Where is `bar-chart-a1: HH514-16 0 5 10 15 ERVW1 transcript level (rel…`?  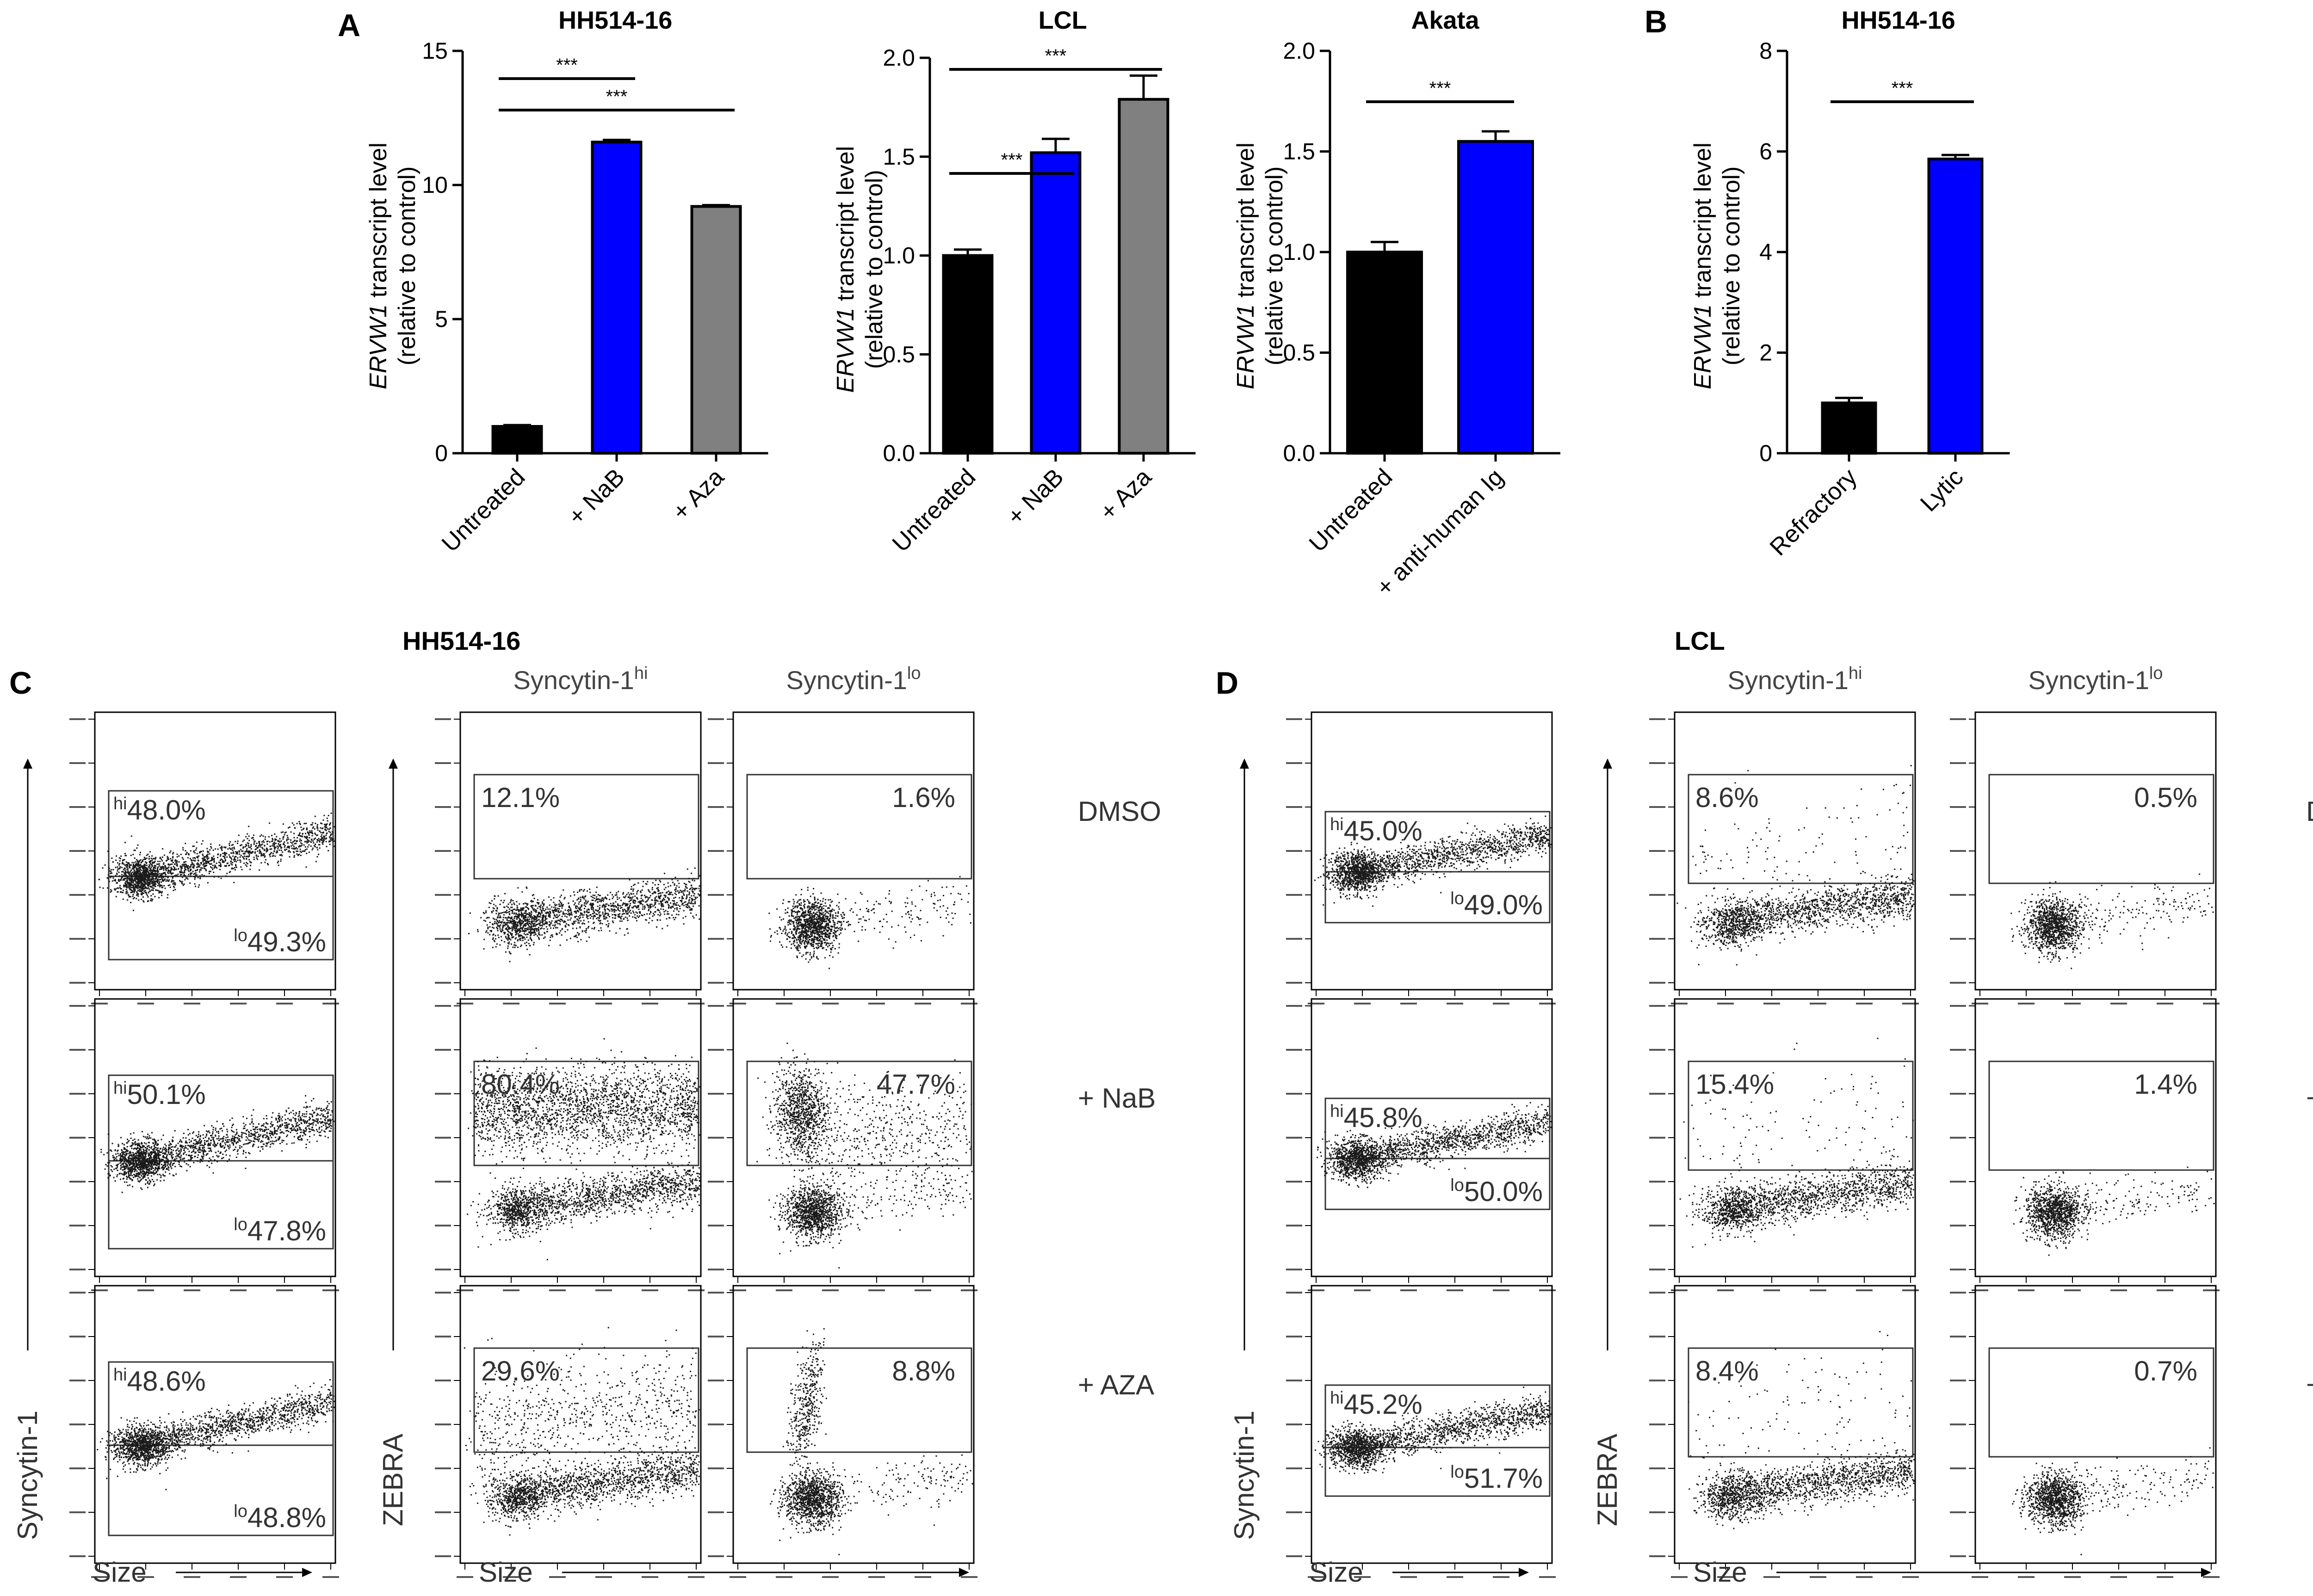 bar-chart-a1: HH514-16 0 5 10 15 ERVW1 transcript level (rel… is located at coordinates (566, 282).